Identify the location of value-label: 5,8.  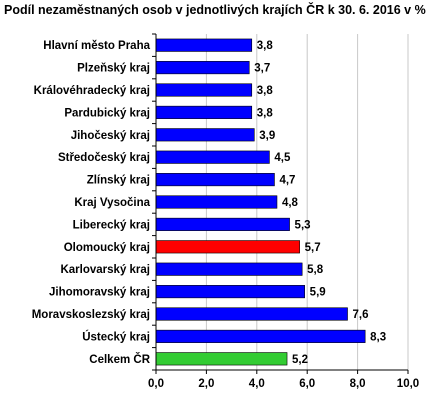
(315, 270).